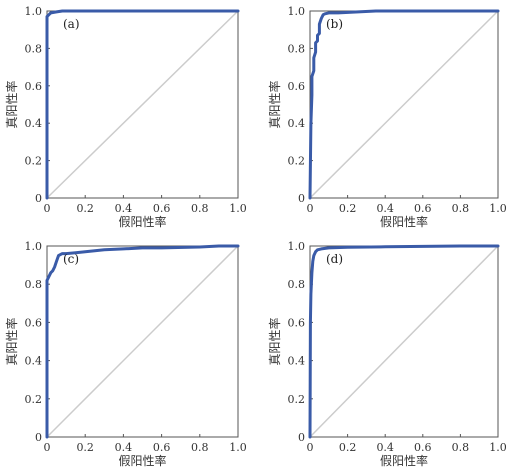  I want to click on panel-label: (c), so click(71, 259).